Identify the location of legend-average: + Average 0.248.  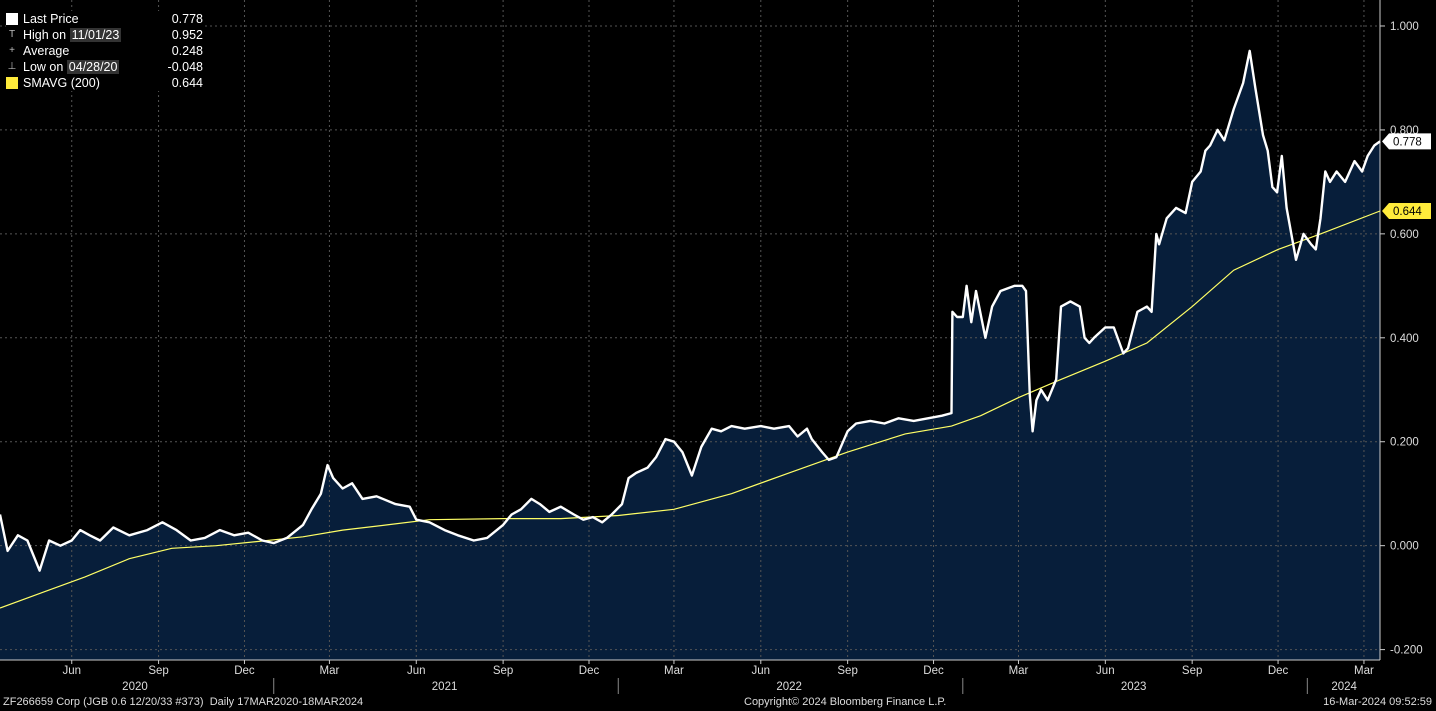
(104, 51).